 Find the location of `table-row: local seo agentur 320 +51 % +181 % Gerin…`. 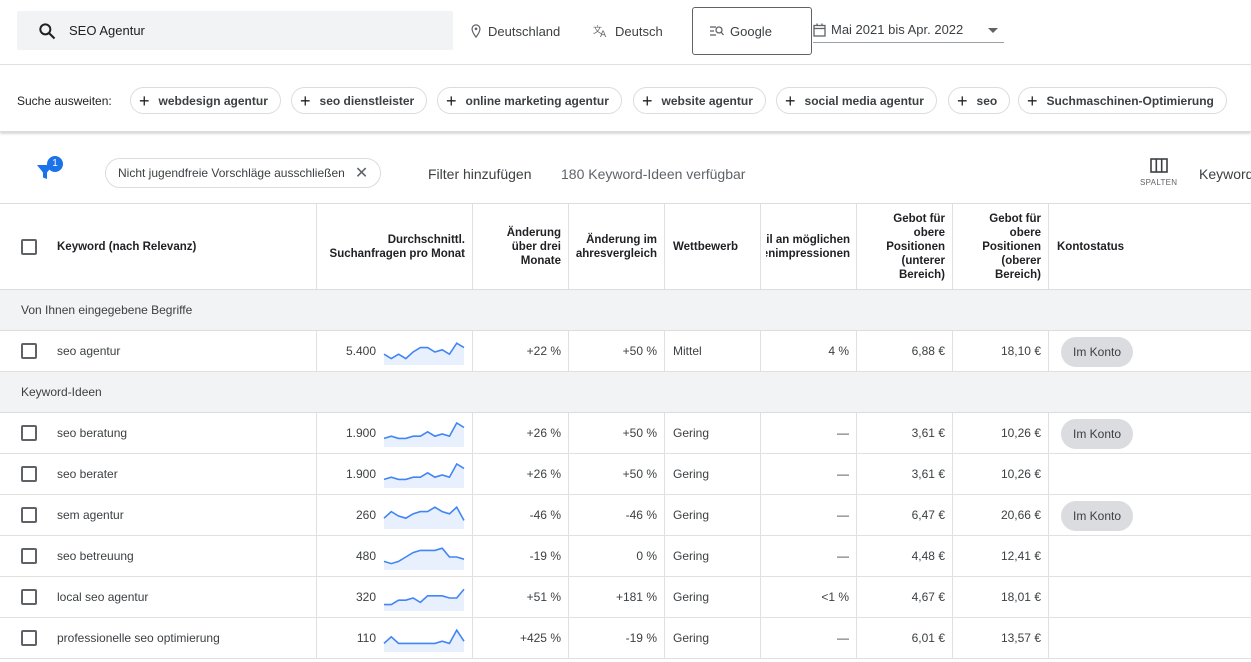

table-row: local seo agentur 320 +51 % +181 % Gerin… is located at coordinates (625, 597).